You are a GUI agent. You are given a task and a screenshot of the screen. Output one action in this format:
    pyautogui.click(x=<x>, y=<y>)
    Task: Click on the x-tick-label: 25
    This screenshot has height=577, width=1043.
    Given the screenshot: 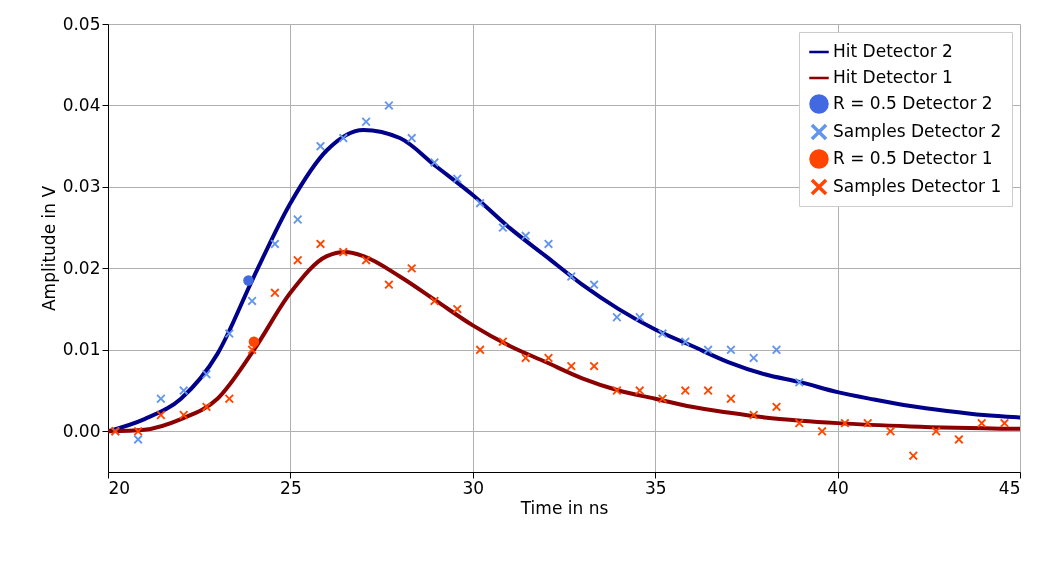 What is the action you would take?
    pyautogui.click(x=291, y=487)
    